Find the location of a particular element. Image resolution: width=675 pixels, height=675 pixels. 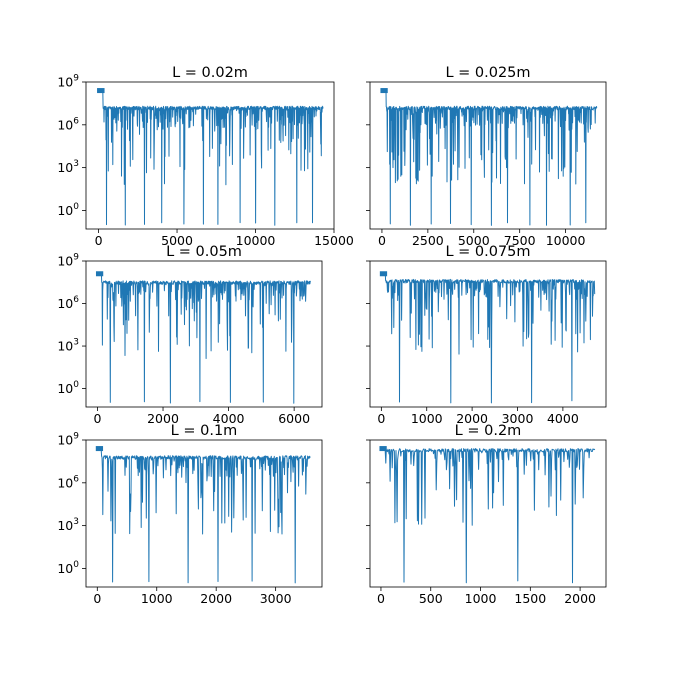

subplot-1: L = 0.02m 0 5000 10000 15000 100 10³ 10⁶ 10⁹ is located at coordinates (205, 156).